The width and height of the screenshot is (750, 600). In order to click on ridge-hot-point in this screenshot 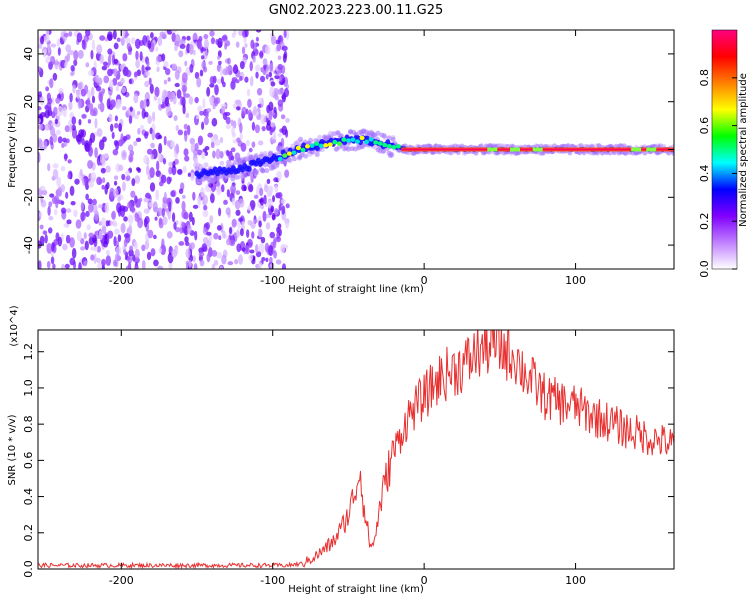, I will do `click(380, 143)`.